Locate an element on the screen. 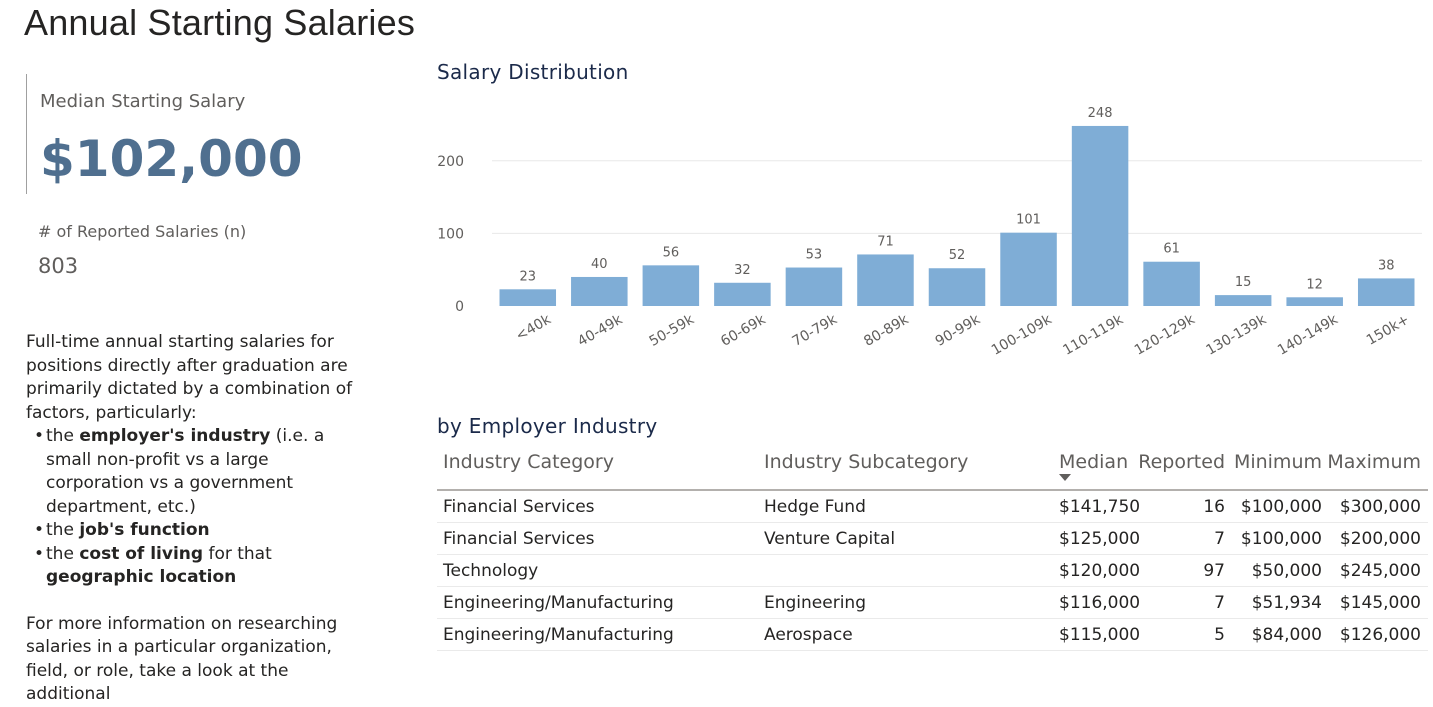 This screenshot has height=707, width=1433. category-label: 50-59k is located at coordinates (672, 330).